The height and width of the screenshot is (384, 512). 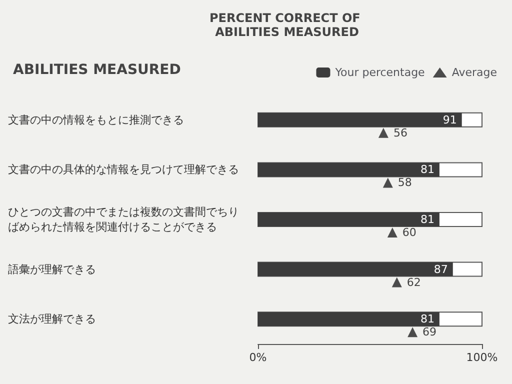 What do you see at coordinates (97, 70) in the screenshot?
I see `y-axis-title: ABILITIES MEASURED` at bounding box center [97, 70].